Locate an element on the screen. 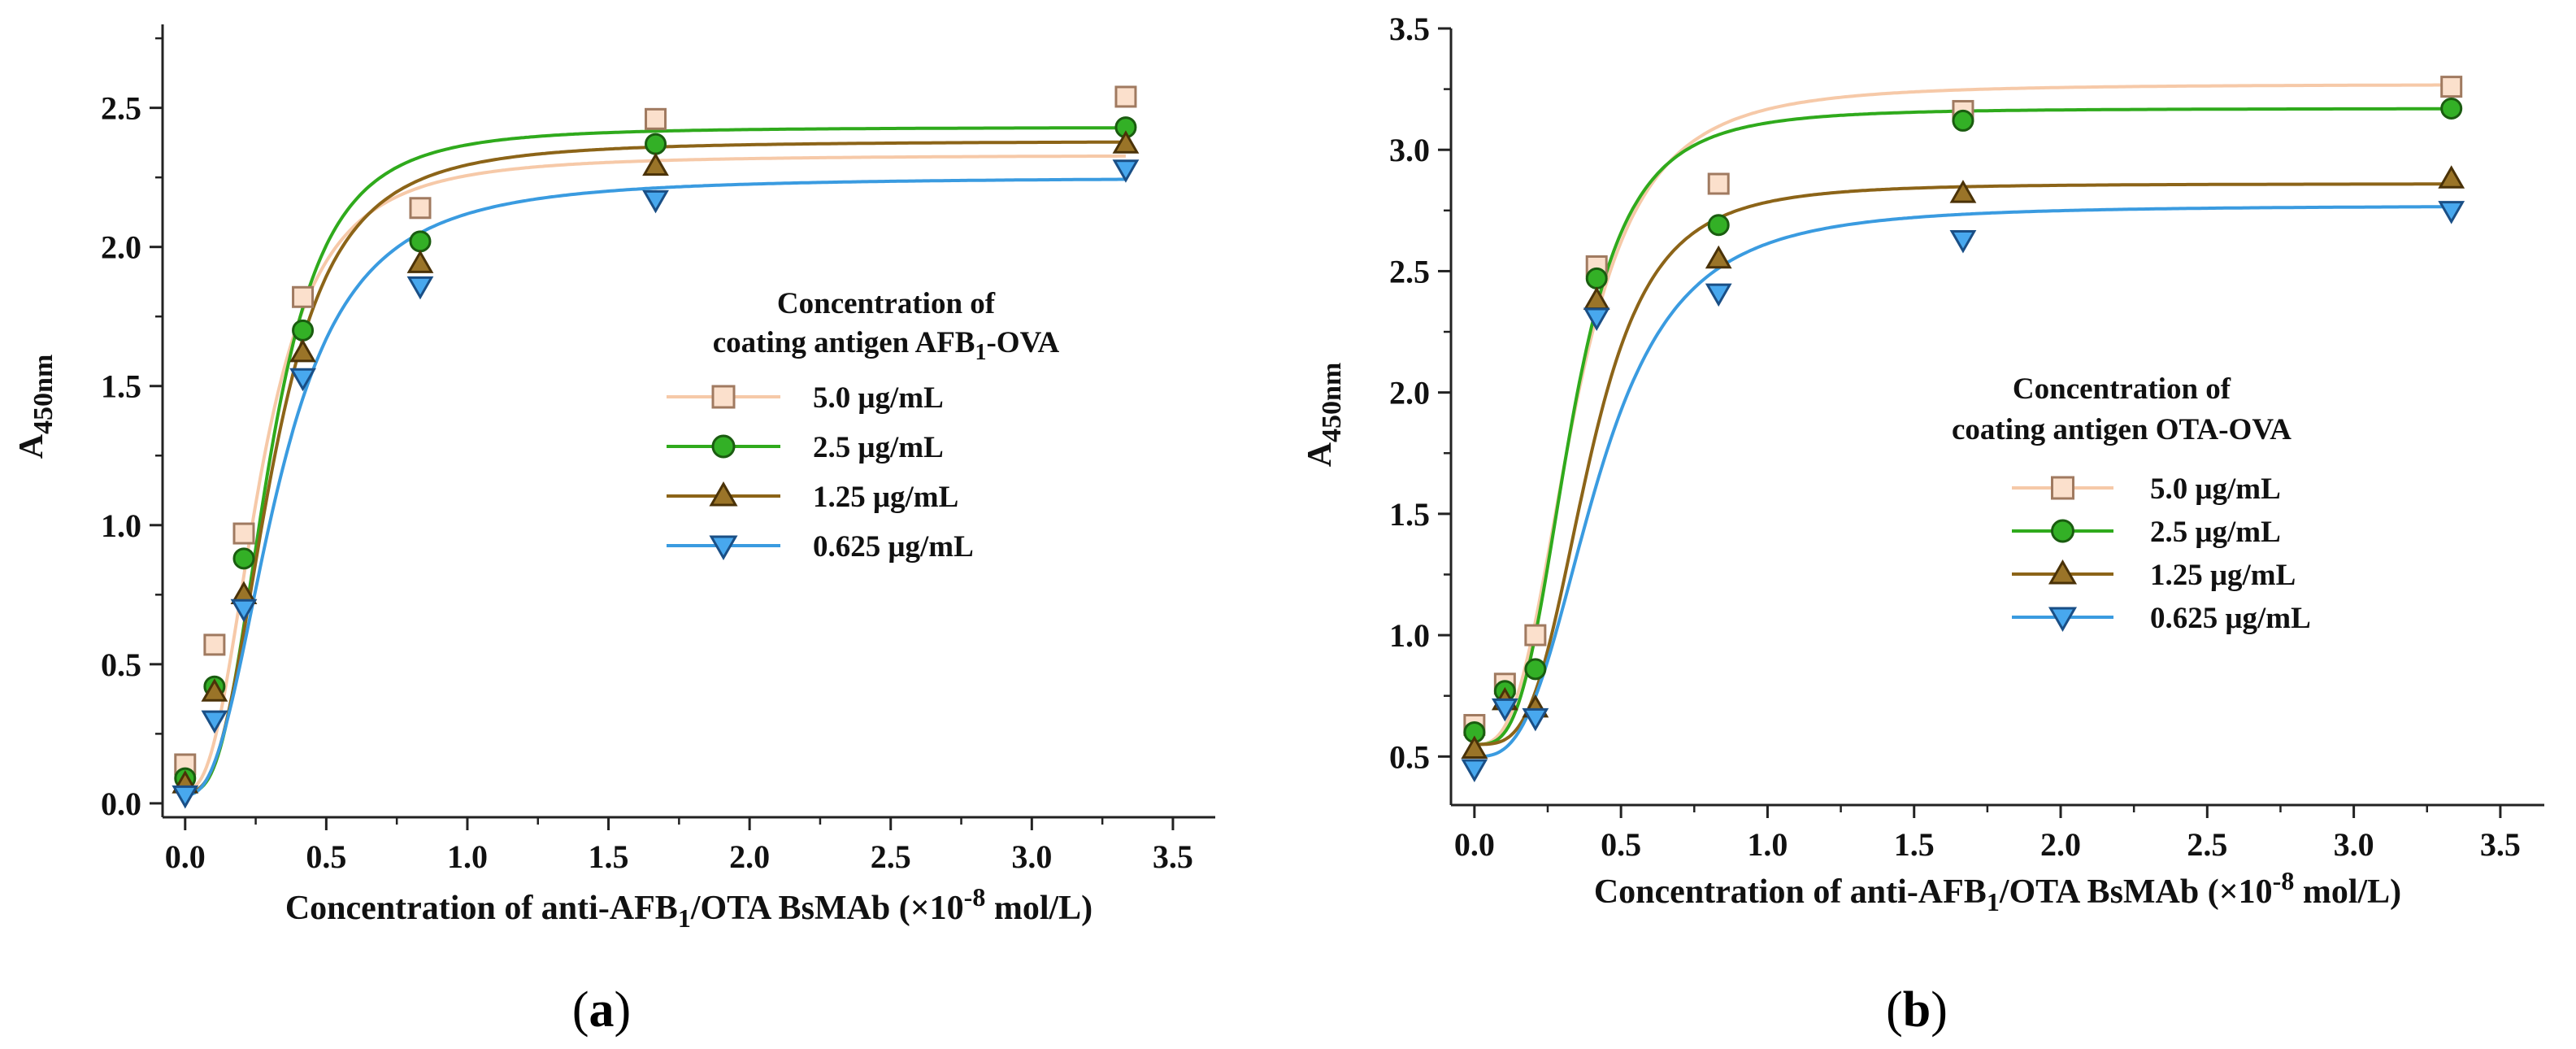 The image size is (2576, 1049). legend-title-line2-sub: 1 is located at coordinates (980, 352).